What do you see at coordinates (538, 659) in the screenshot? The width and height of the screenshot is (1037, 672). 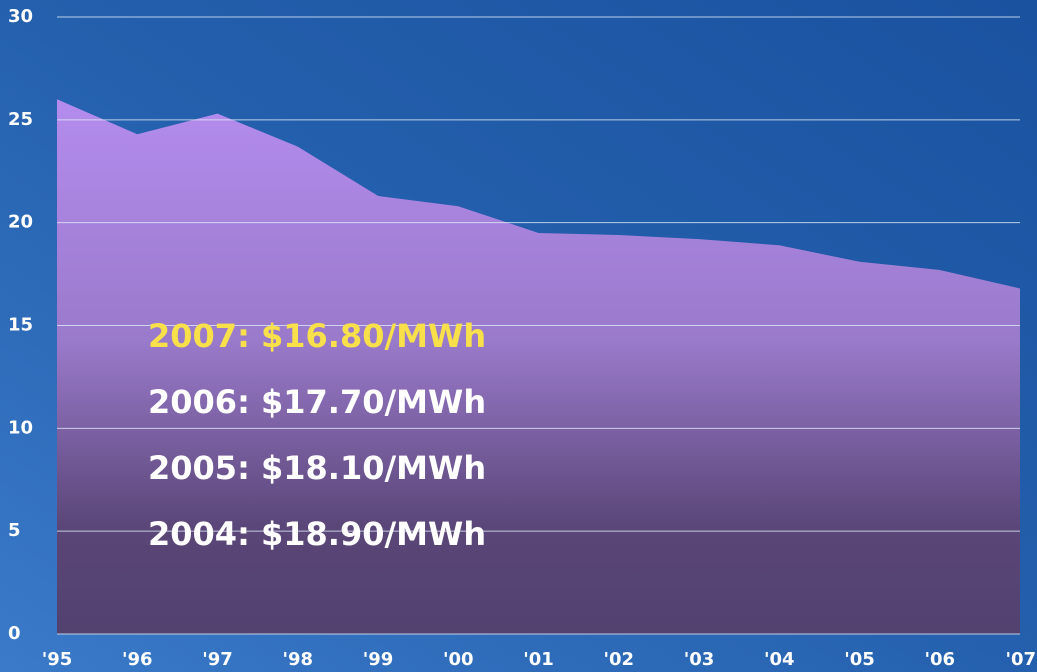 I see `x-tick-label: '01` at bounding box center [538, 659].